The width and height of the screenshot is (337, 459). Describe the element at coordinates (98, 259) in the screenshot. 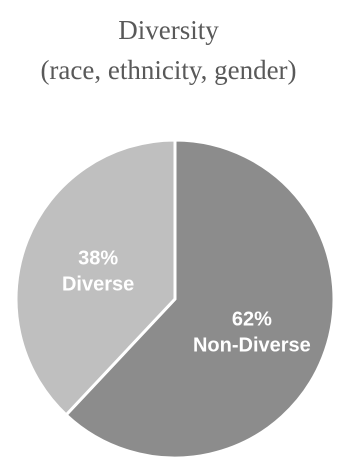

I see `pie-label-value: 38%` at that location.